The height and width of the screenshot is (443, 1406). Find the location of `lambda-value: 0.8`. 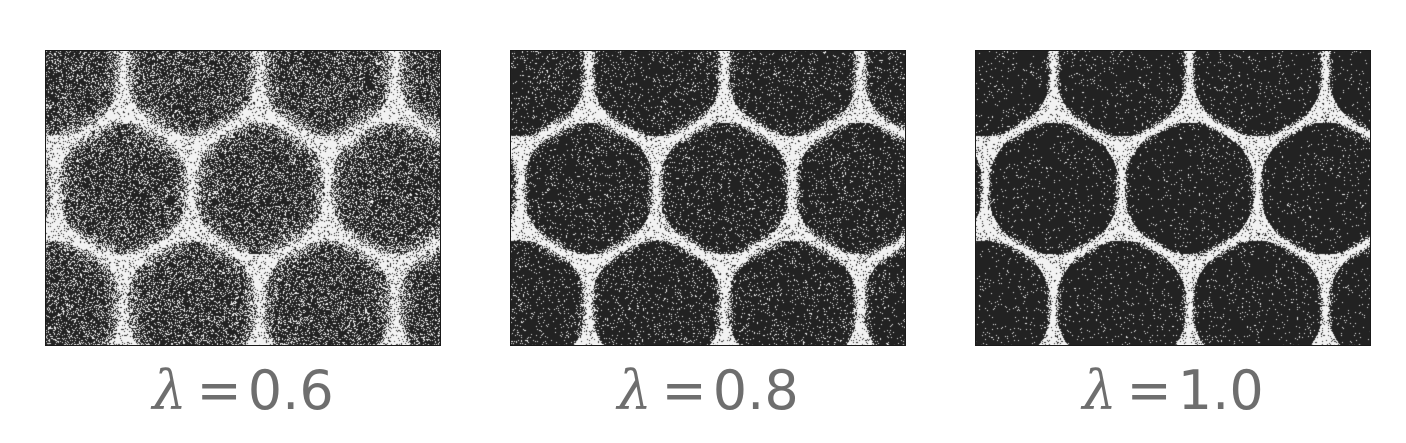

lambda-value: 0.8 is located at coordinates (755, 390).